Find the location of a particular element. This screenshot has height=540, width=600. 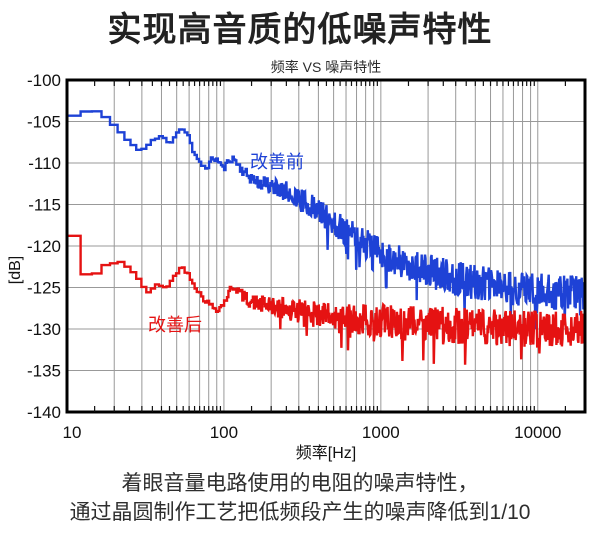

y-tick-label: -120 is located at coordinates (44, 246).